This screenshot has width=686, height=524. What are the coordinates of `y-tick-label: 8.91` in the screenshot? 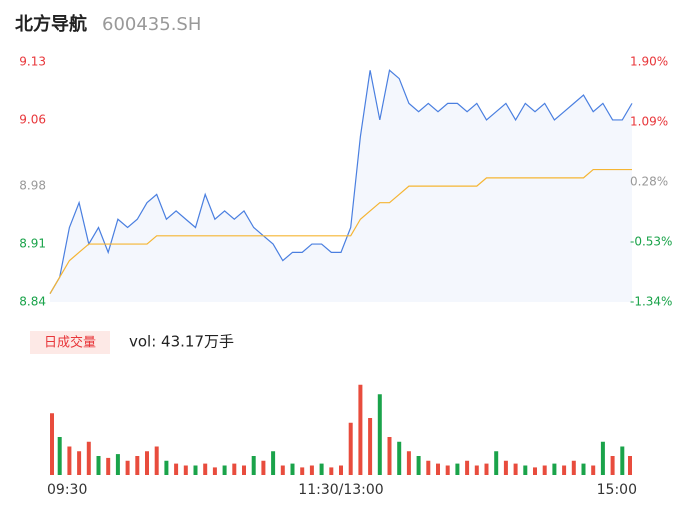 It's located at (32, 244).